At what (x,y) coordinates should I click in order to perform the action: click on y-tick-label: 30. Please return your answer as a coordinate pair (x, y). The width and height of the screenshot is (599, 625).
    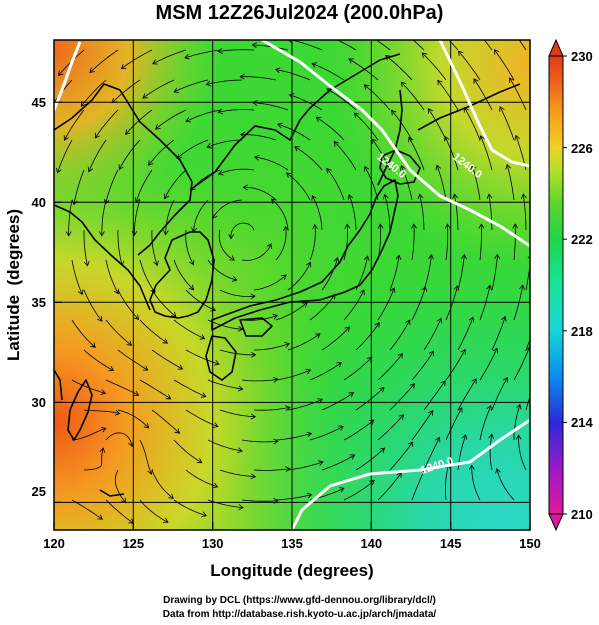
    Looking at the image, I should click on (39, 402).